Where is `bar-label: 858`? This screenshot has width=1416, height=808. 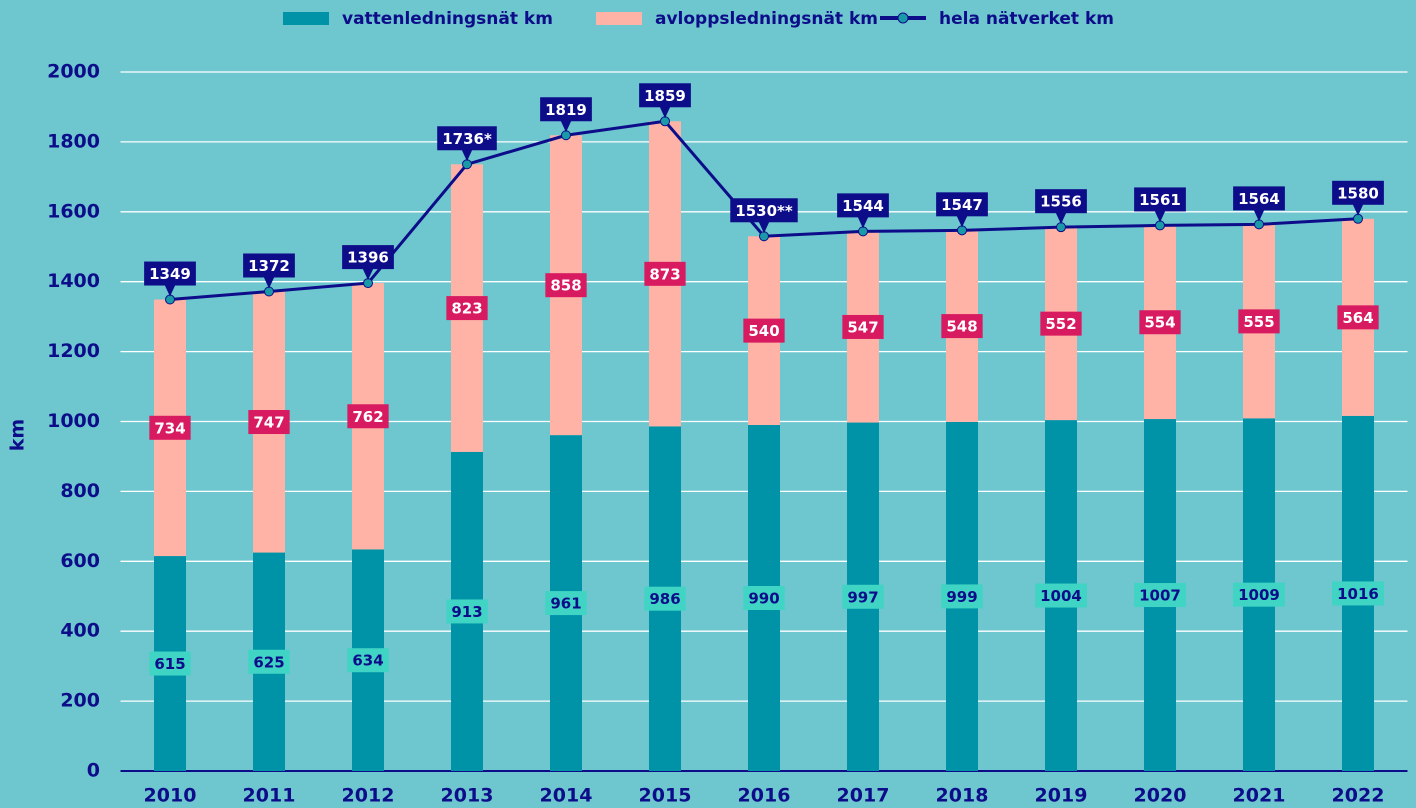 bar-label: 858 is located at coordinates (566, 285).